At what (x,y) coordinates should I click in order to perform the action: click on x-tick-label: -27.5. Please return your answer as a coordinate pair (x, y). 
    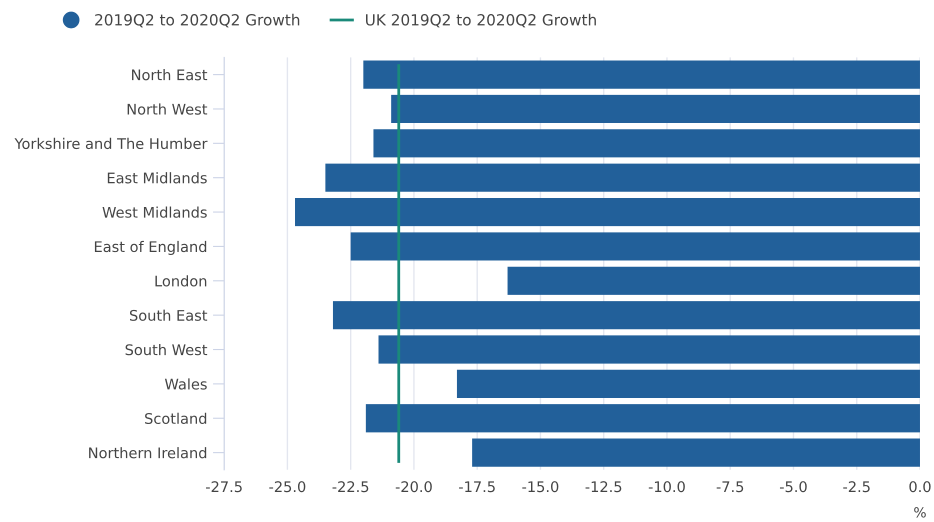
    Looking at the image, I should click on (224, 486).